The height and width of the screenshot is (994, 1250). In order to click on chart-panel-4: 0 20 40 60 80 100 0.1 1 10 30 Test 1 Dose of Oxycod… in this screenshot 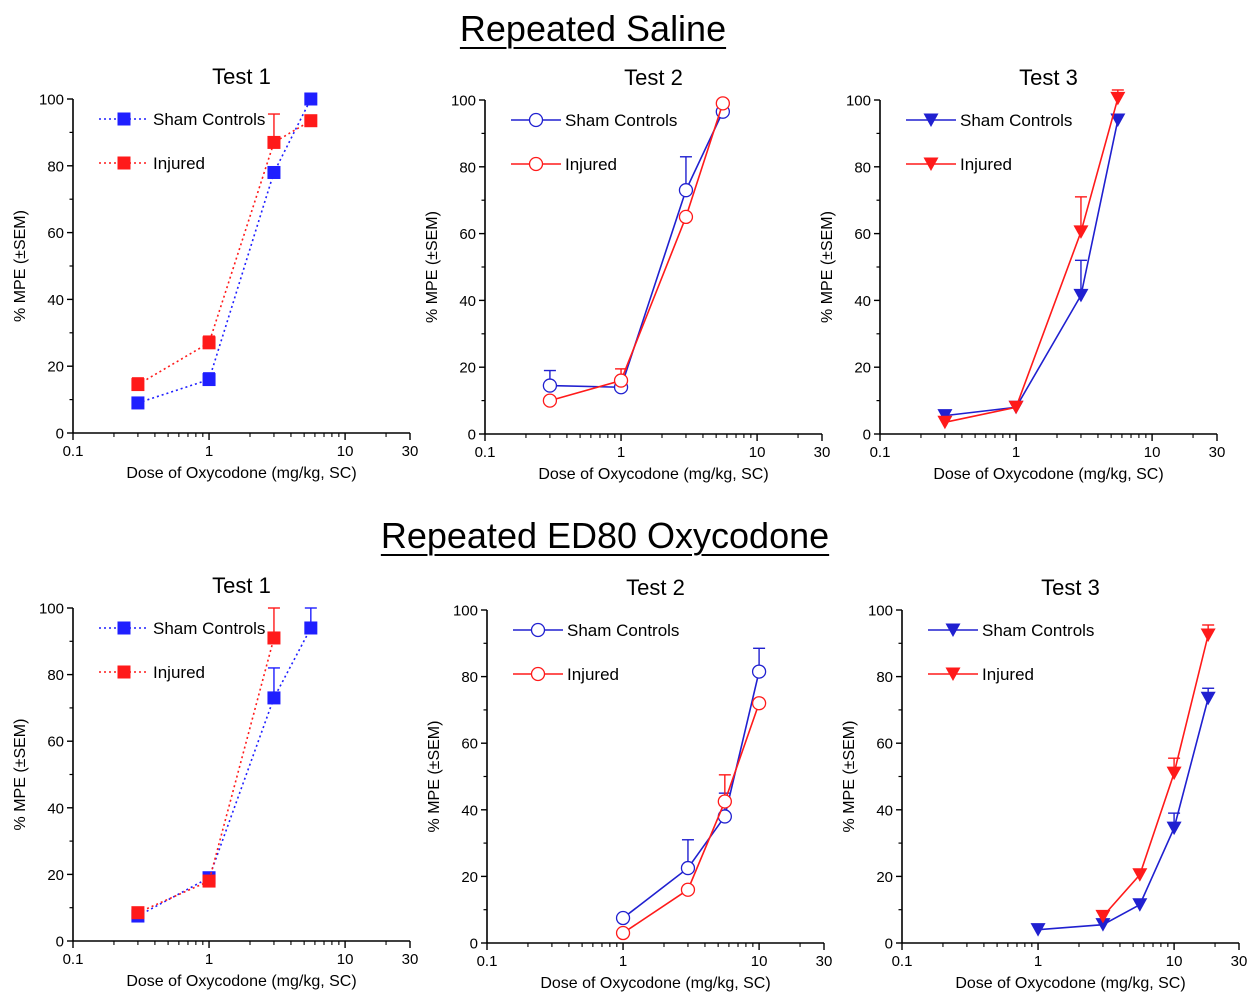, I will do `click(215, 781)`.